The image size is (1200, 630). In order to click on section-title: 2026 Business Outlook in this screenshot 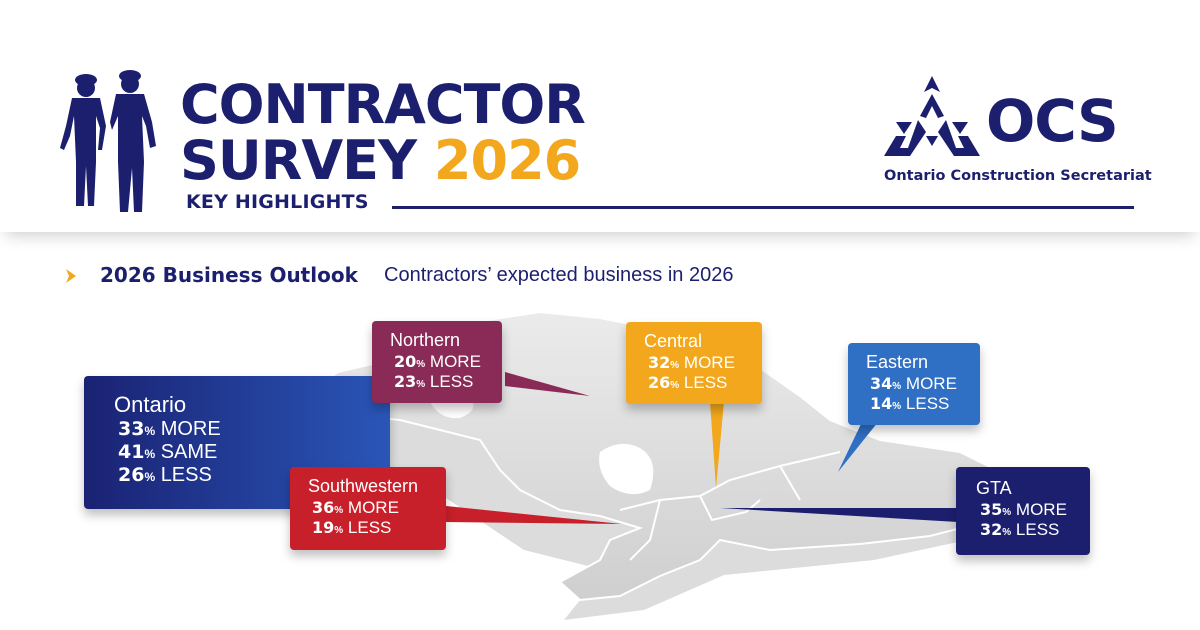, I will do `click(229, 275)`.